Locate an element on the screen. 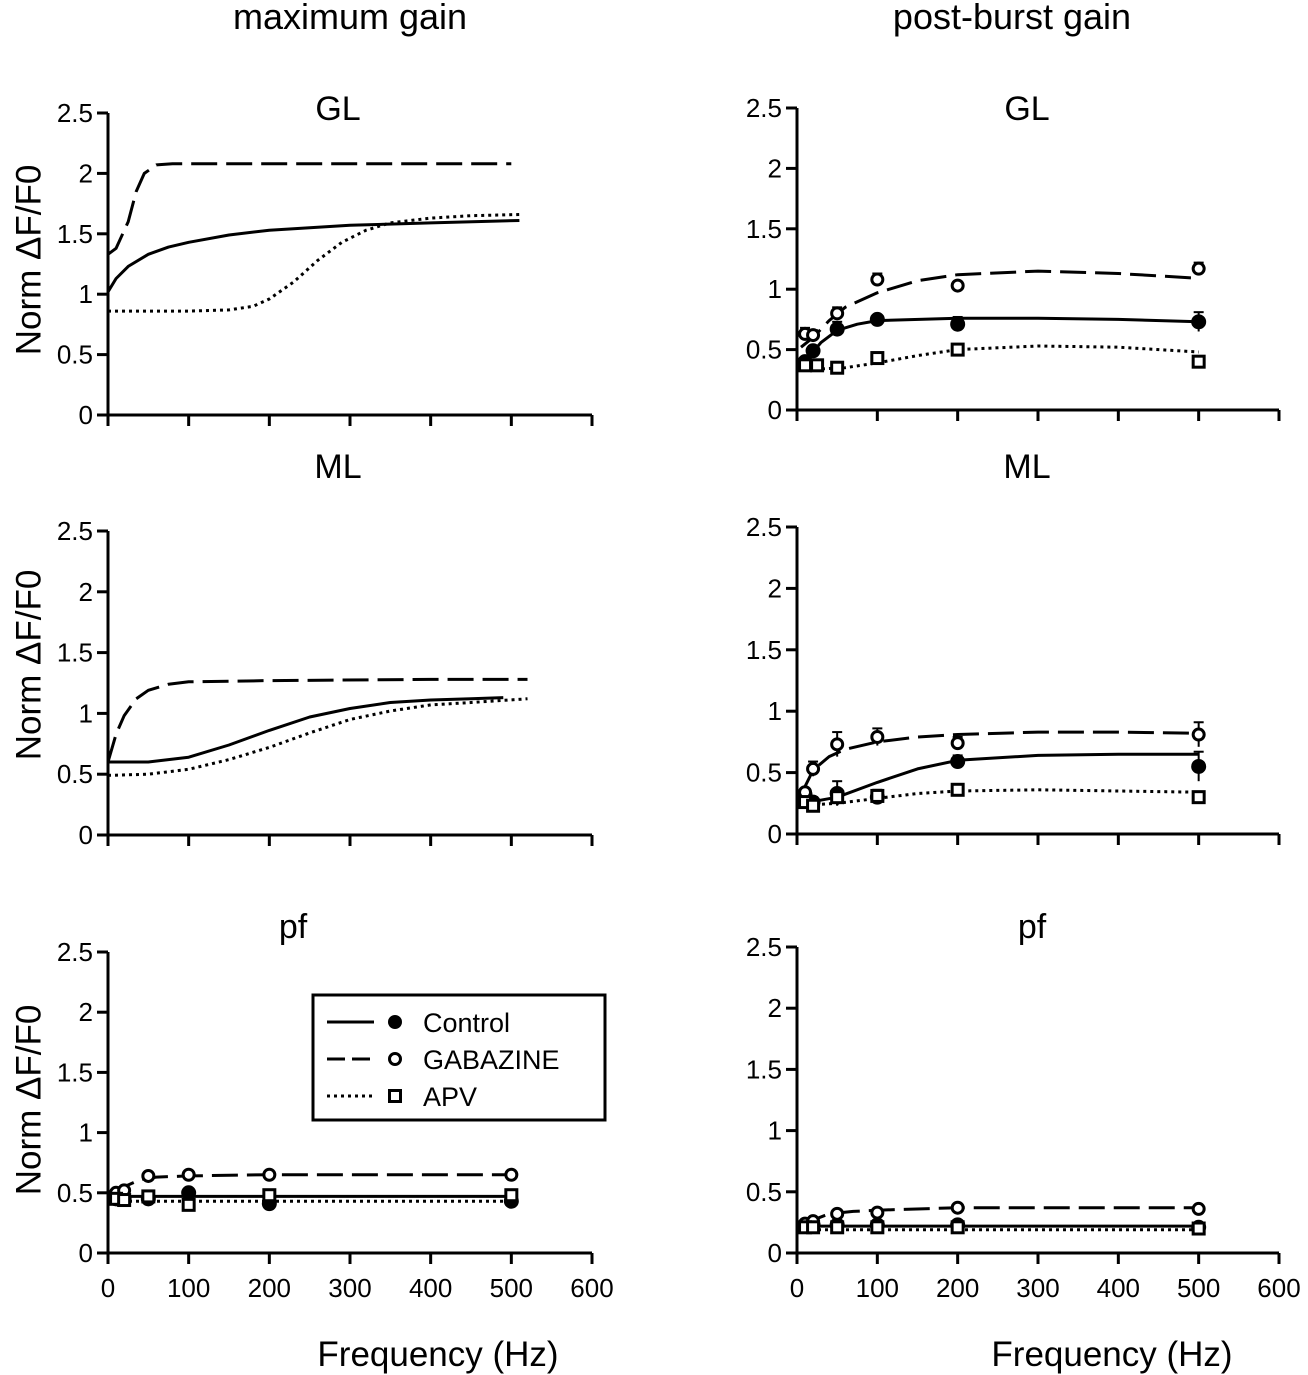 This screenshot has height=1375, width=1308. x-tick-label: 0 is located at coordinates (108, 1288).